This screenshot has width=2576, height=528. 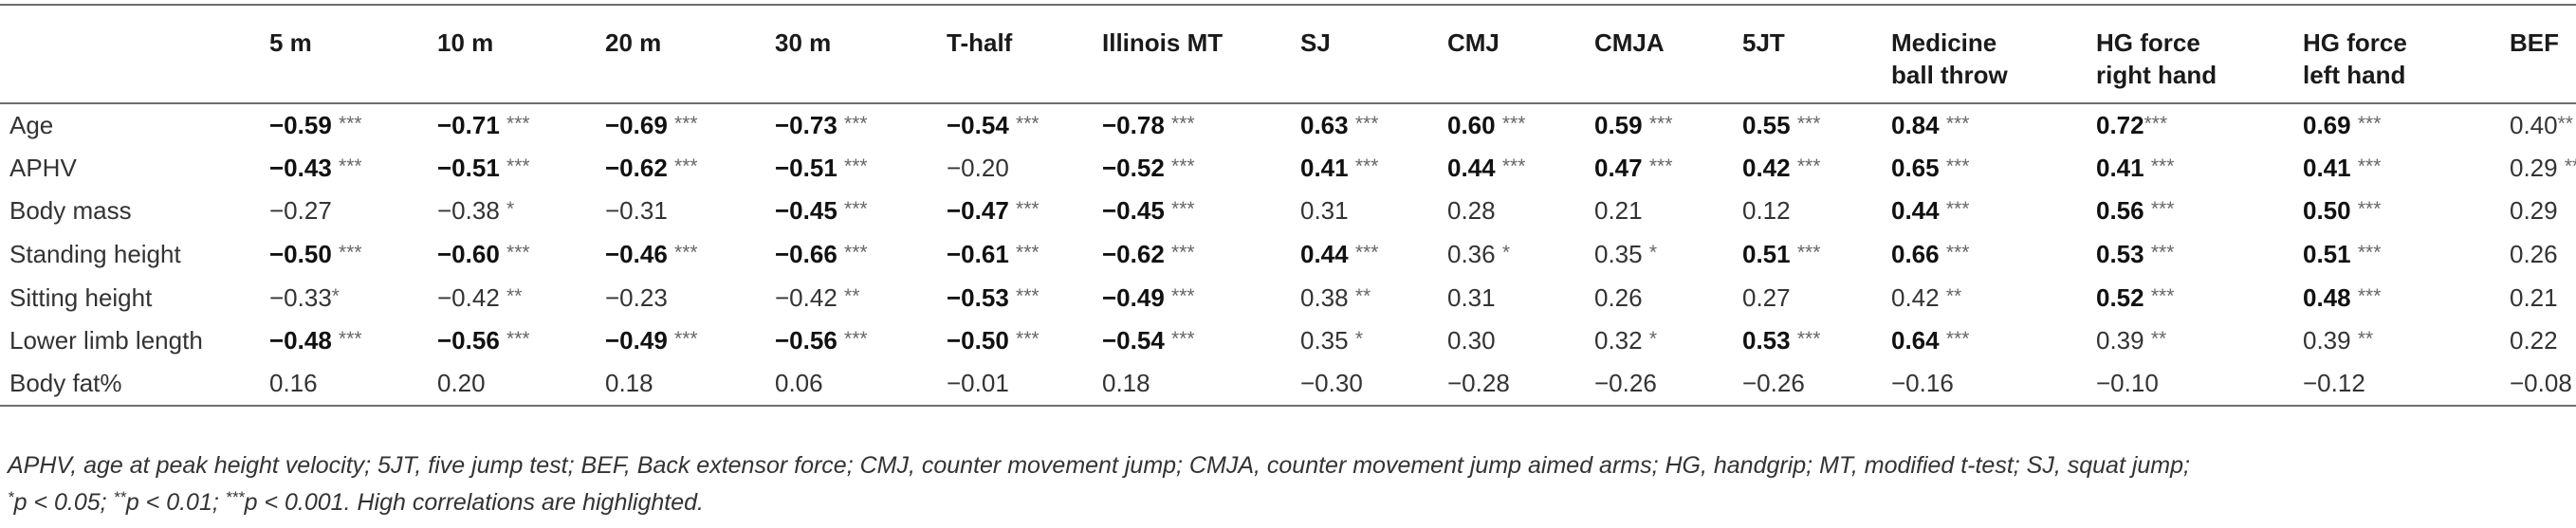 I want to click on column-header: Illinois MT, so click(x=1201, y=54).